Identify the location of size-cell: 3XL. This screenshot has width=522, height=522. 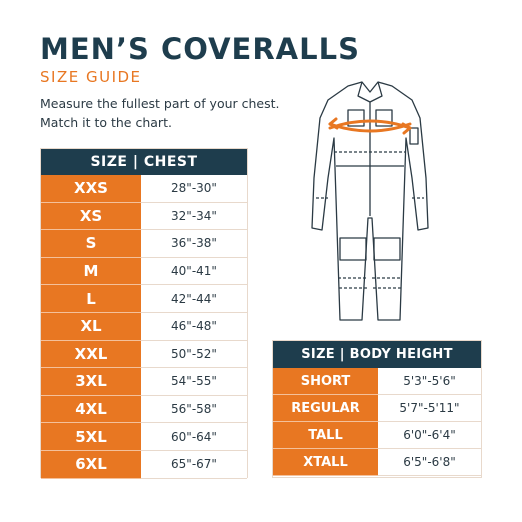
(91, 382).